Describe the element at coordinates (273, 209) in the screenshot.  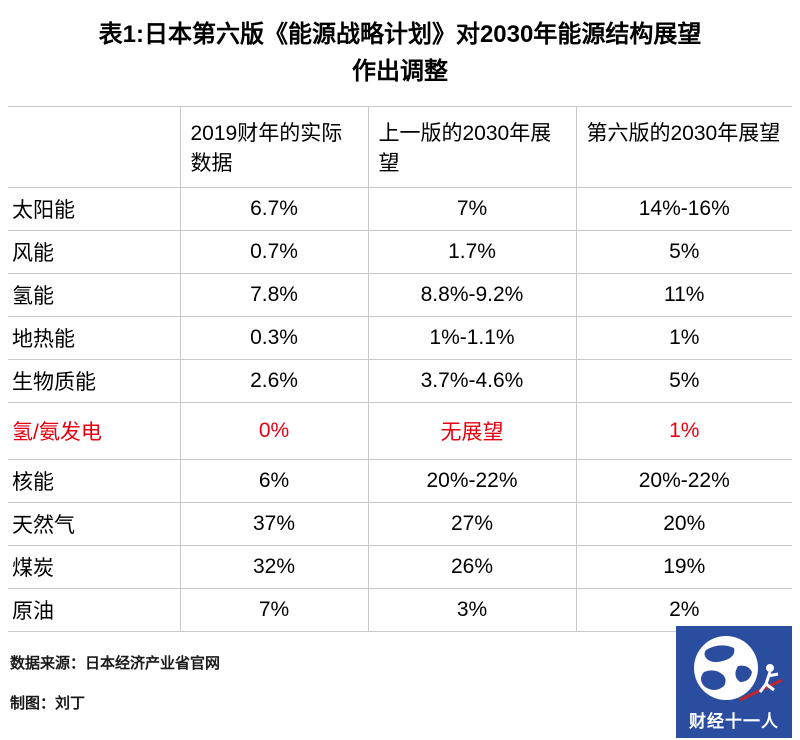
I see `cell-value: 6.7%` at that location.